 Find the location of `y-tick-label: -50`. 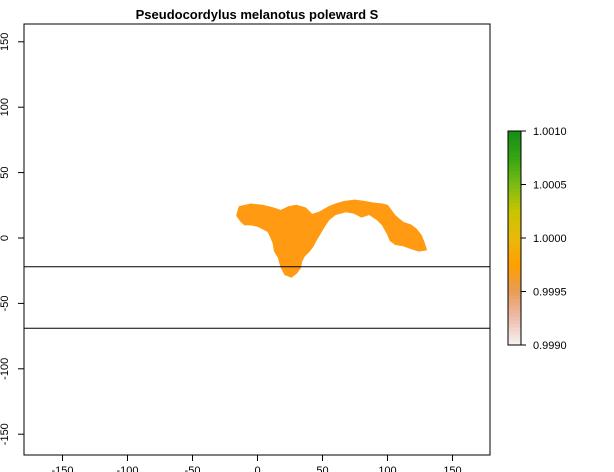

y-tick-label: -50 is located at coordinates (5, 303).